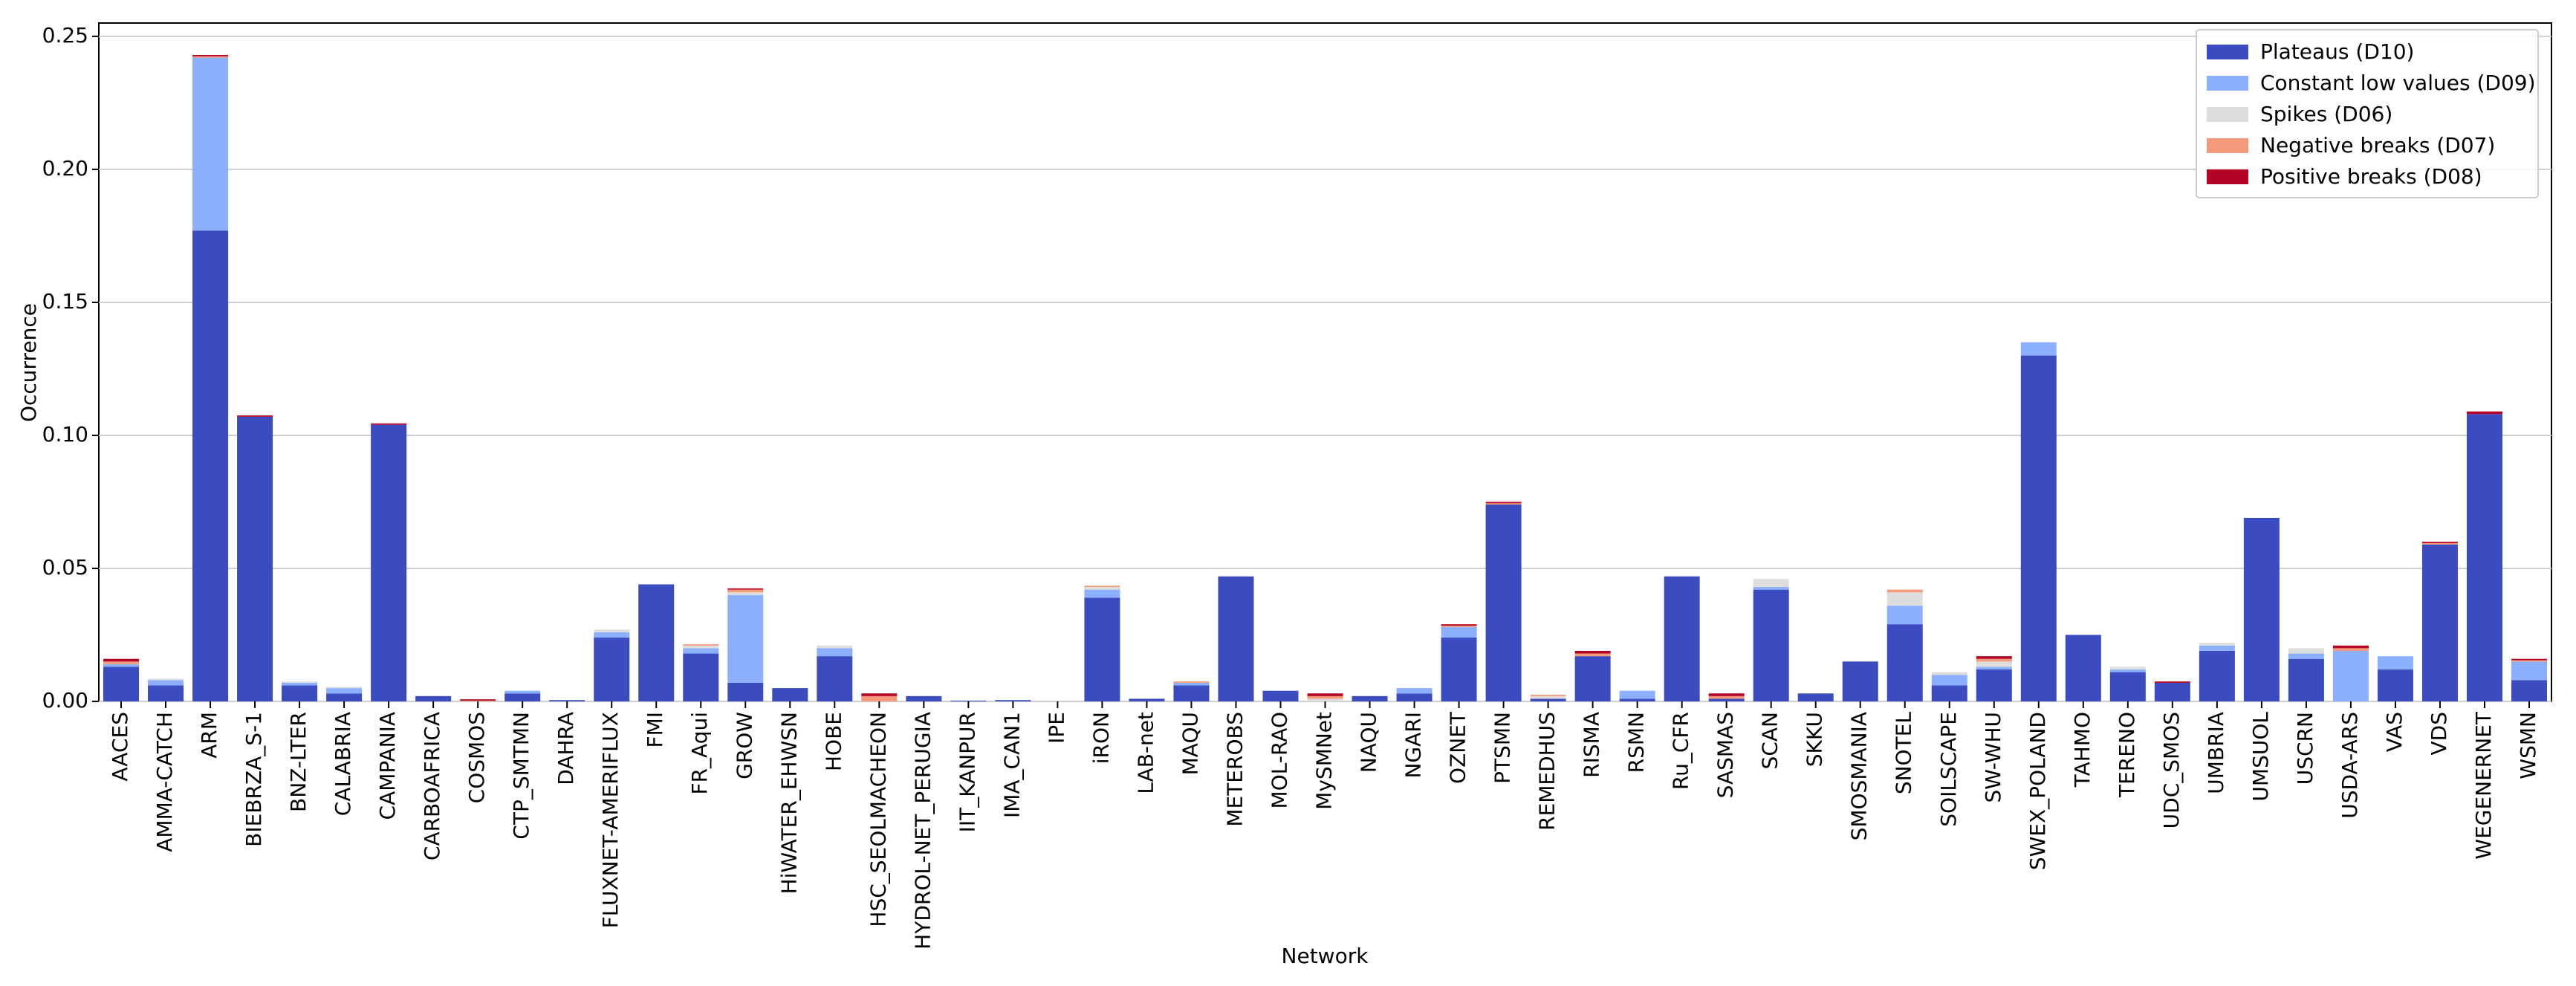  Describe the element at coordinates (2171, 770) in the screenshot. I see `x-tick-label: UDC_SMOS` at that location.